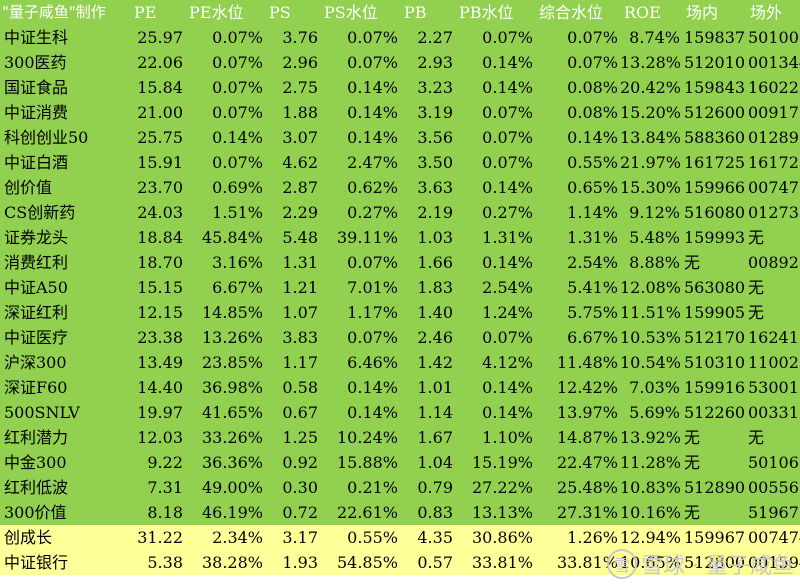  I want to click on cell-pe-level: 0.07%, so click(237, 162).